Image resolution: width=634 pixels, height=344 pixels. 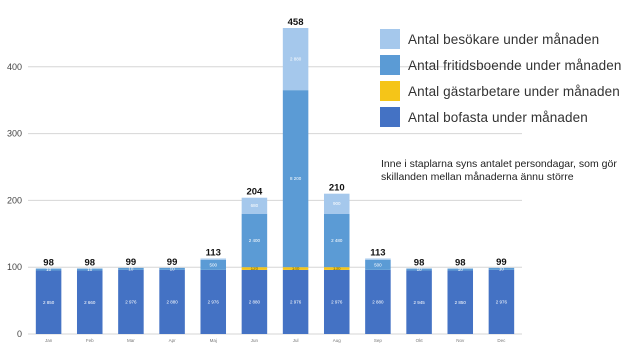 What do you see at coordinates (460, 263) in the screenshot?
I see `bar-total-label-nov: 98` at bounding box center [460, 263].